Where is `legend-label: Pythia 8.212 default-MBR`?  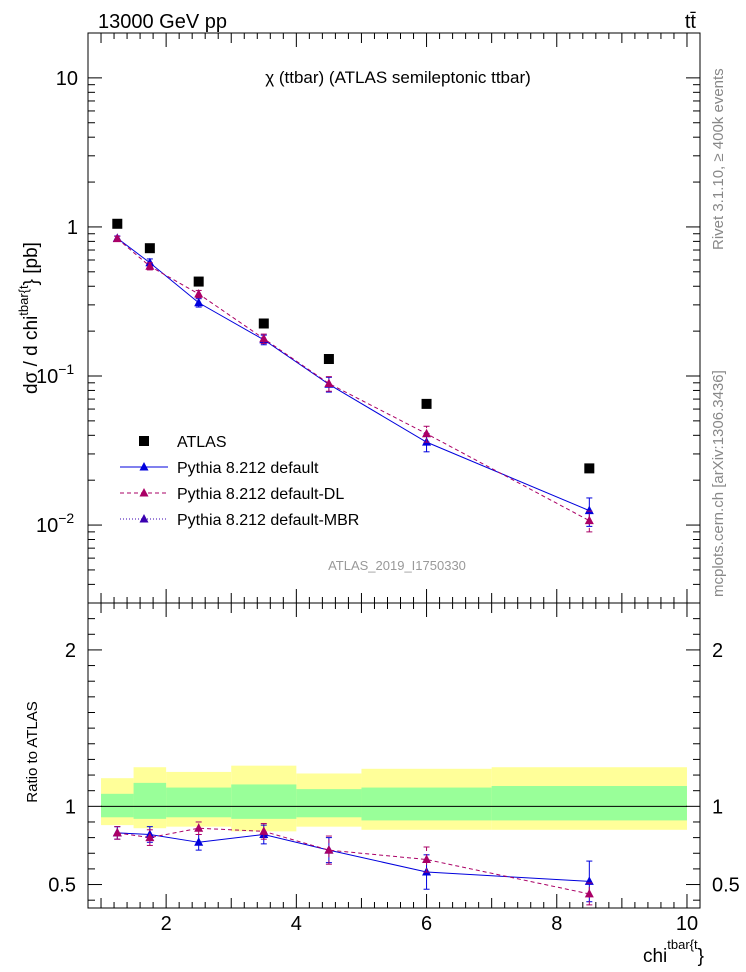 legend-label: Pythia 8.212 default-MBR is located at coordinates (268, 520).